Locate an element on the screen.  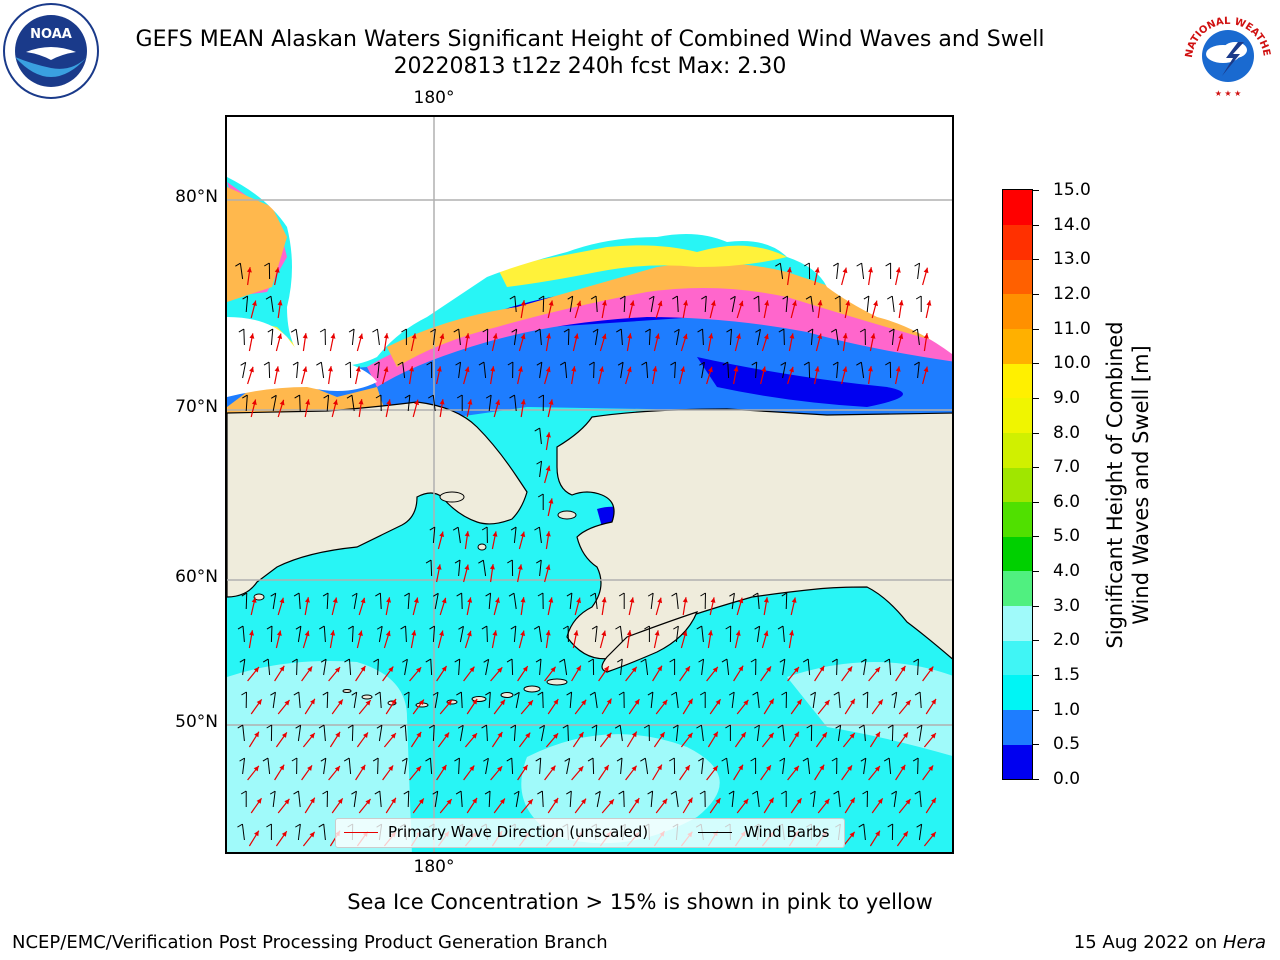
noaa-logo-icon: NOAA is located at coordinates (51, 51).